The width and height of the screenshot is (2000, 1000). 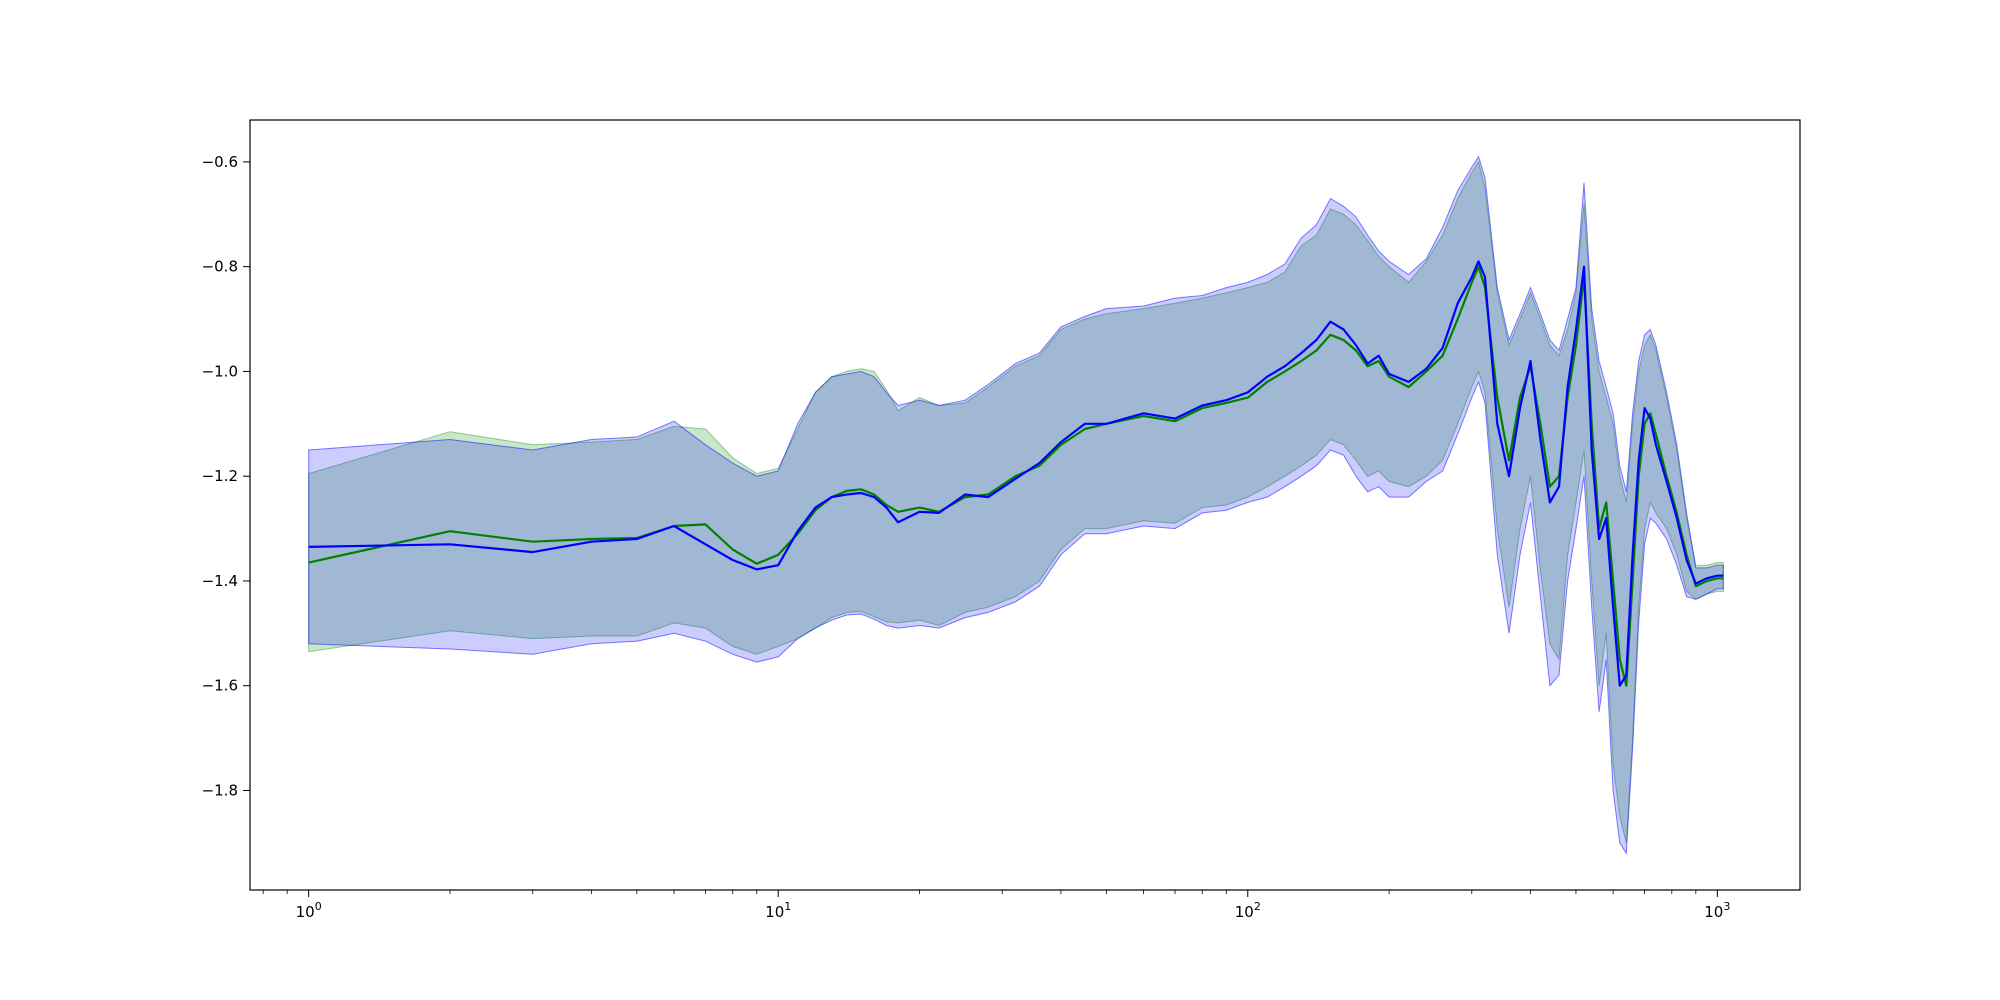 What do you see at coordinates (220, 686) in the screenshot?
I see `y-tick-label: −1.6` at bounding box center [220, 686].